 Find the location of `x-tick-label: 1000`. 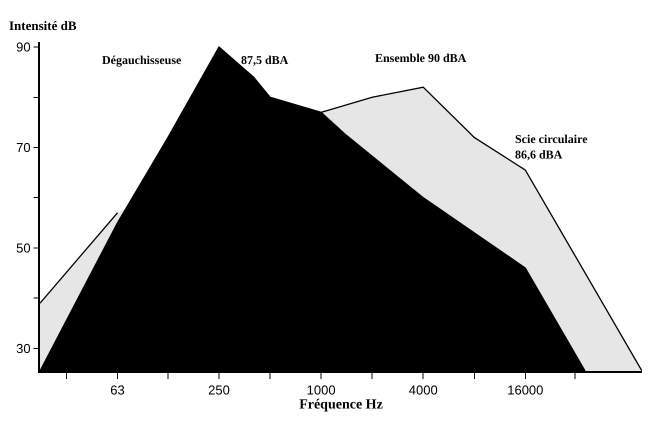

x-tick-label: 1000 is located at coordinates (321, 390).